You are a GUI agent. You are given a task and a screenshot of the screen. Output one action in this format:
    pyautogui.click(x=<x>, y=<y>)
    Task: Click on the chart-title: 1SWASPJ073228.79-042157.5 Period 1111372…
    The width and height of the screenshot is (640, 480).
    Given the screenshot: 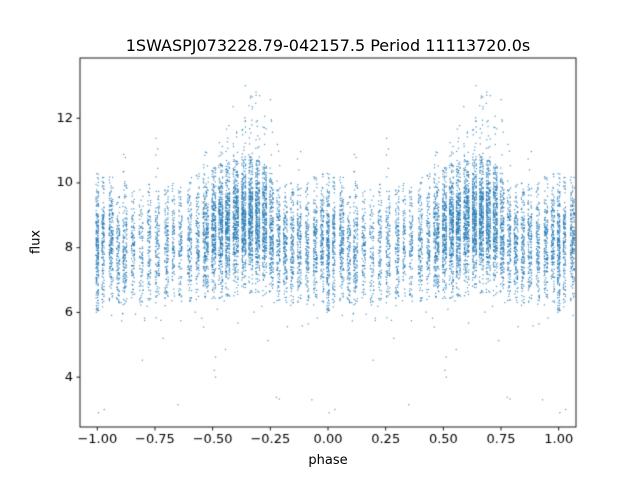 What is the action you would take?
    pyautogui.click(x=328, y=45)
    